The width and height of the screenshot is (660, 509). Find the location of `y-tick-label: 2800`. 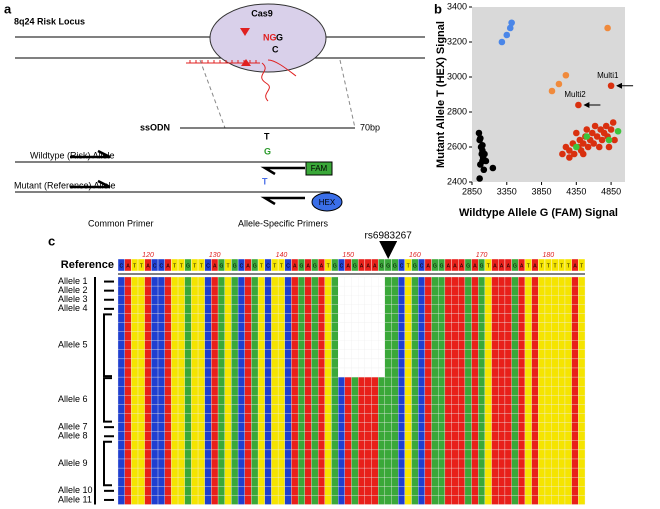

y-tick-label: 2800 is located at coordinates (457, 111).